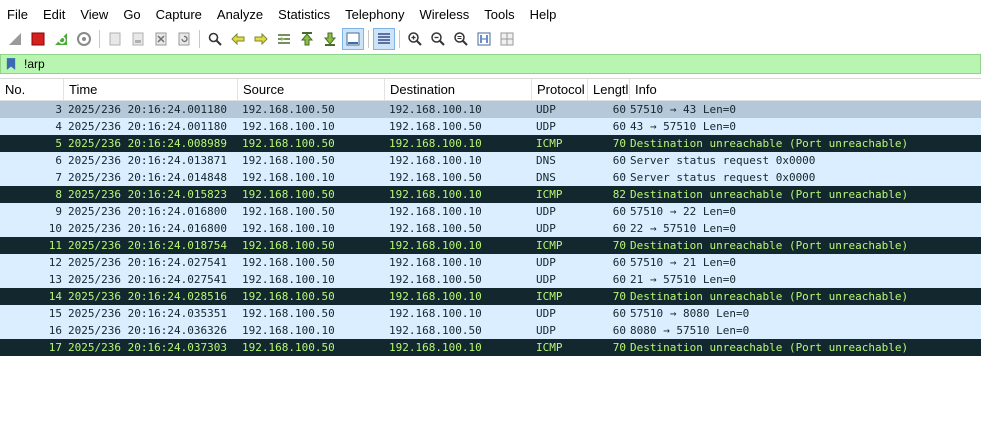 The width and height of the screenshot is (981, 431). I want to click on restart-icon, so click(61, 39).